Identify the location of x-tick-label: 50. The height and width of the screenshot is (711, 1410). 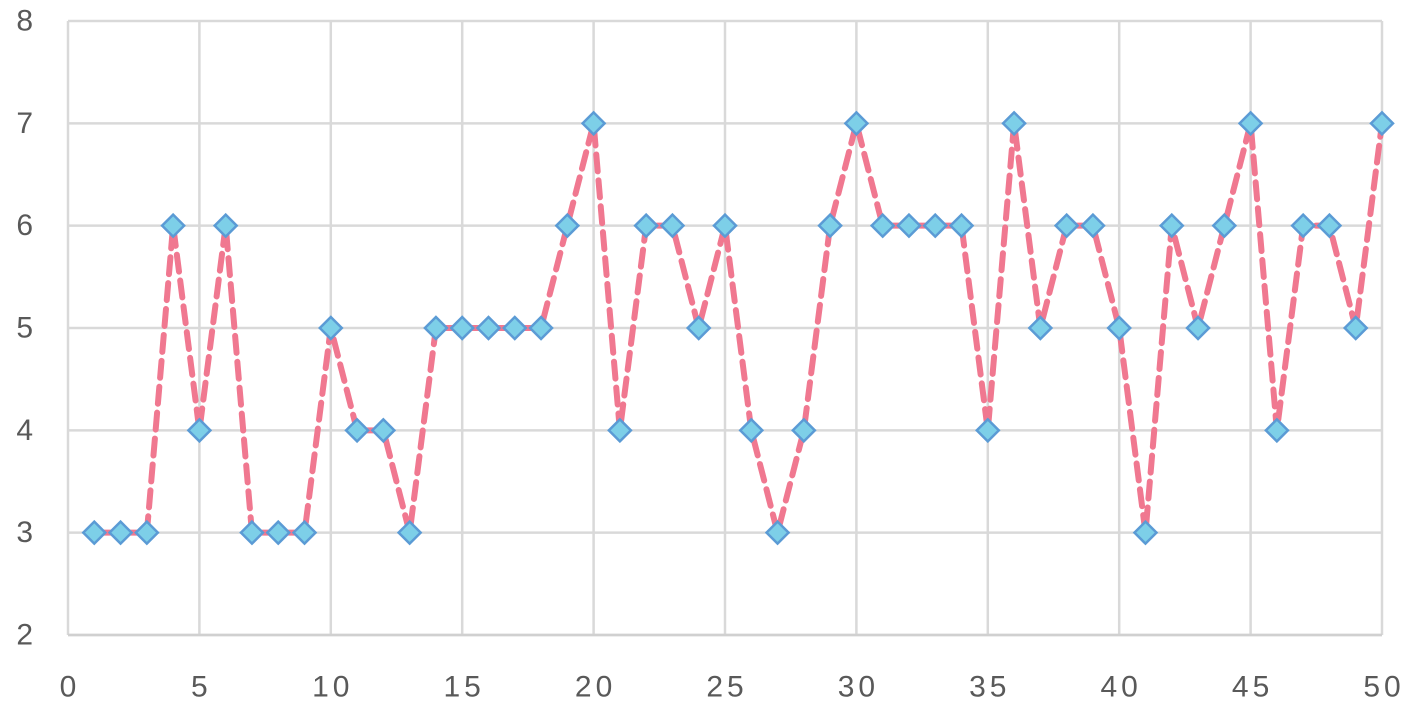
(1383, 687).